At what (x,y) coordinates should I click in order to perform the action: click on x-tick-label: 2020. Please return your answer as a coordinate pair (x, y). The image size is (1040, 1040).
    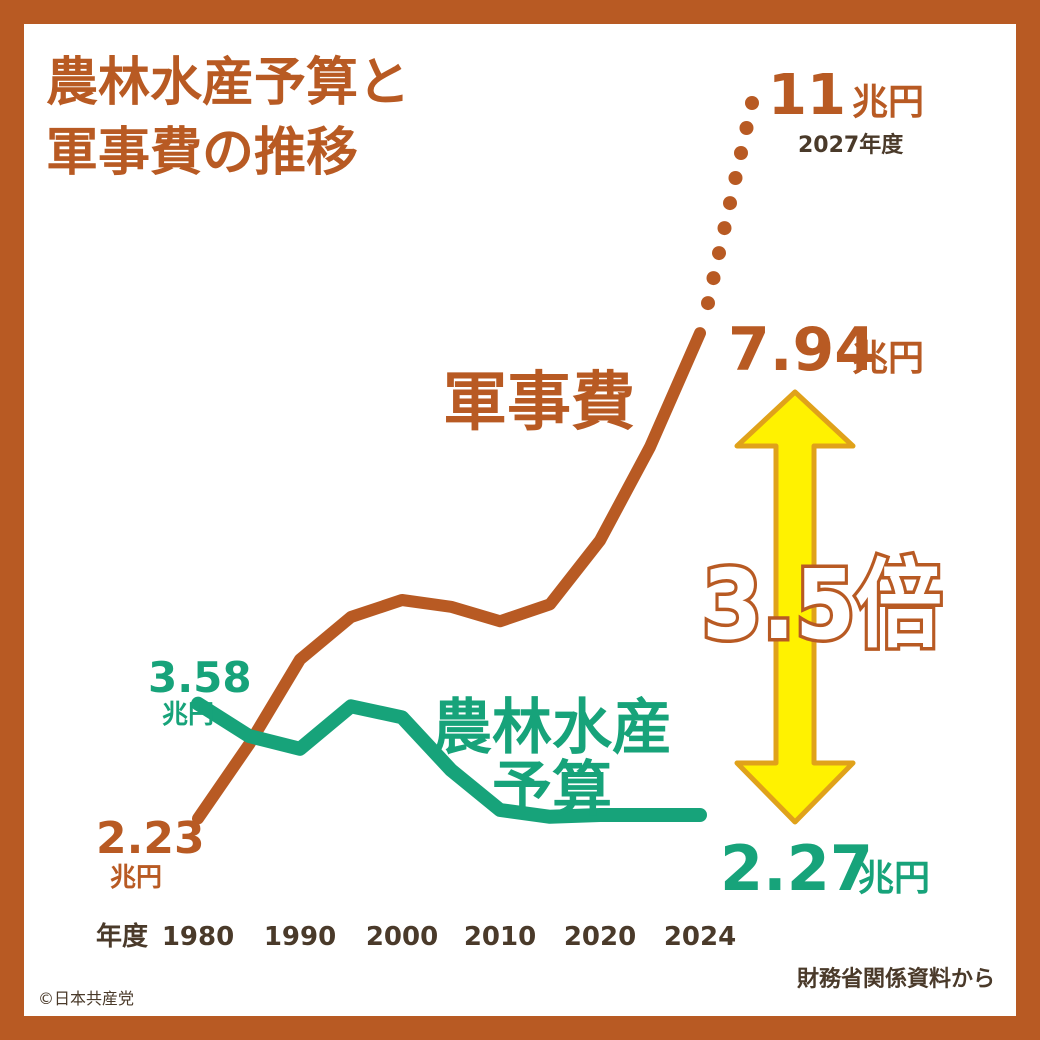
    Looking at the image, I should click on (600, 937).